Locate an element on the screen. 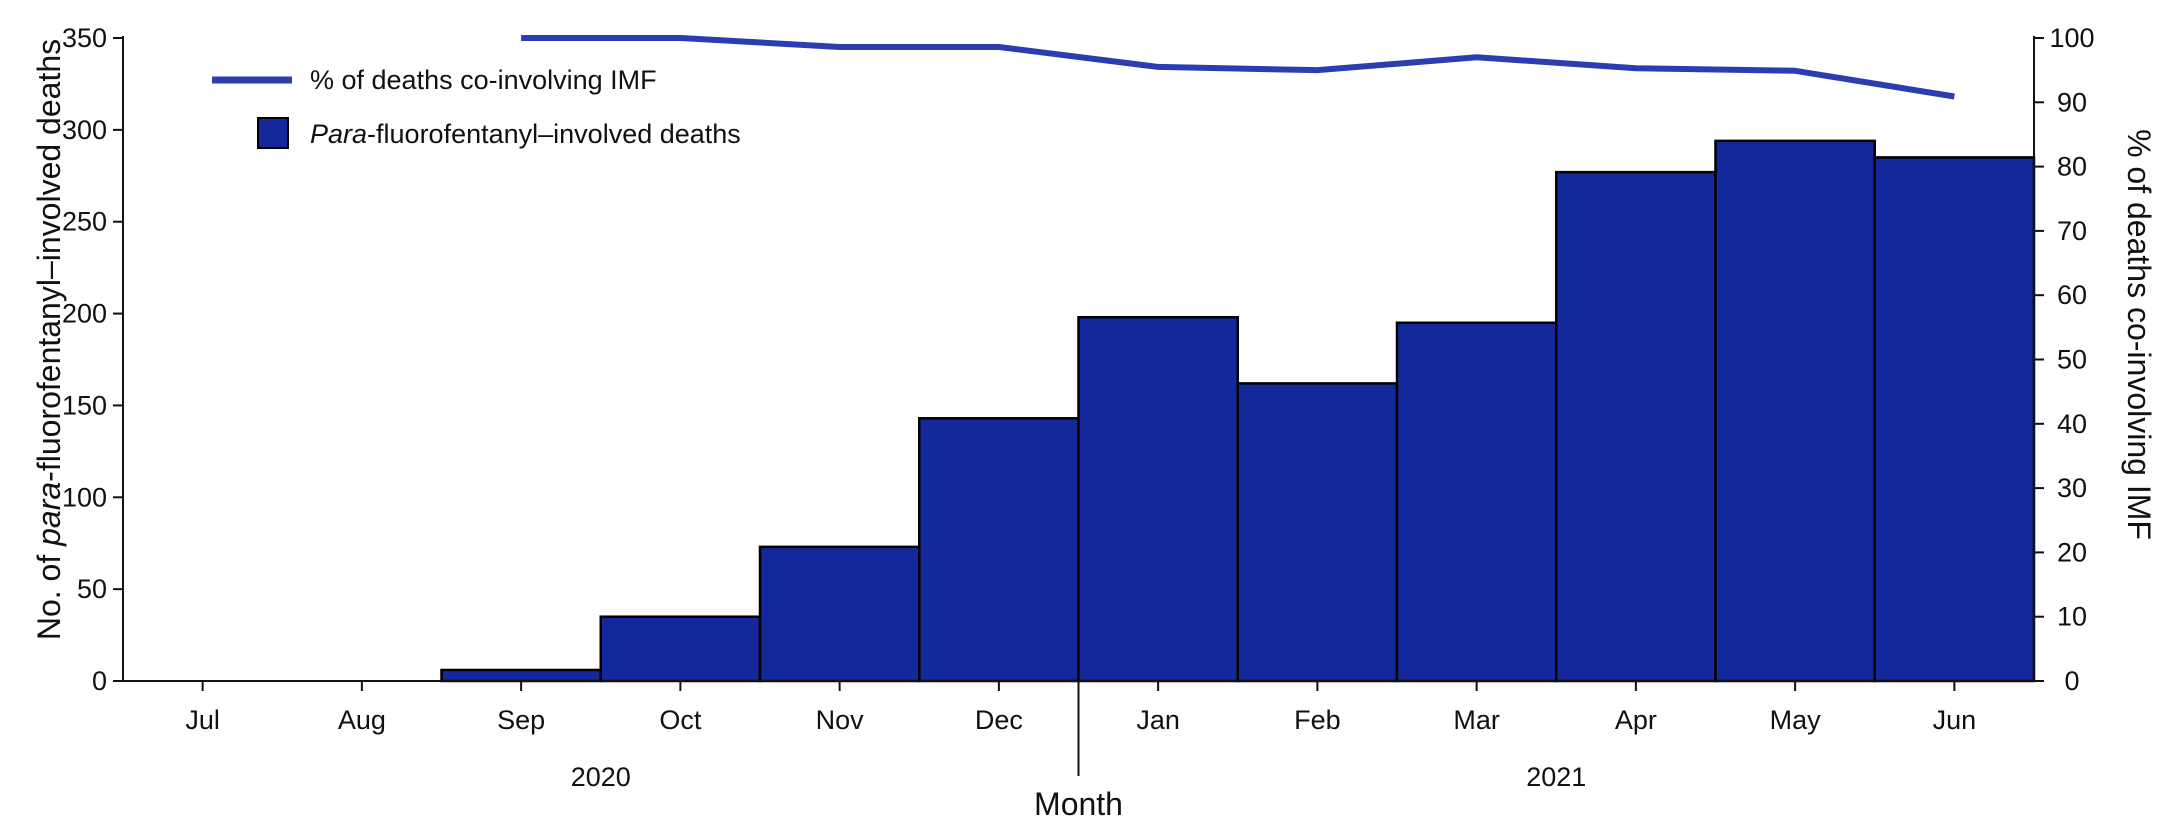 This screenshot has height=832, width=2174. y-right-tick-label: 10 is located at coordinates (2072, 617).